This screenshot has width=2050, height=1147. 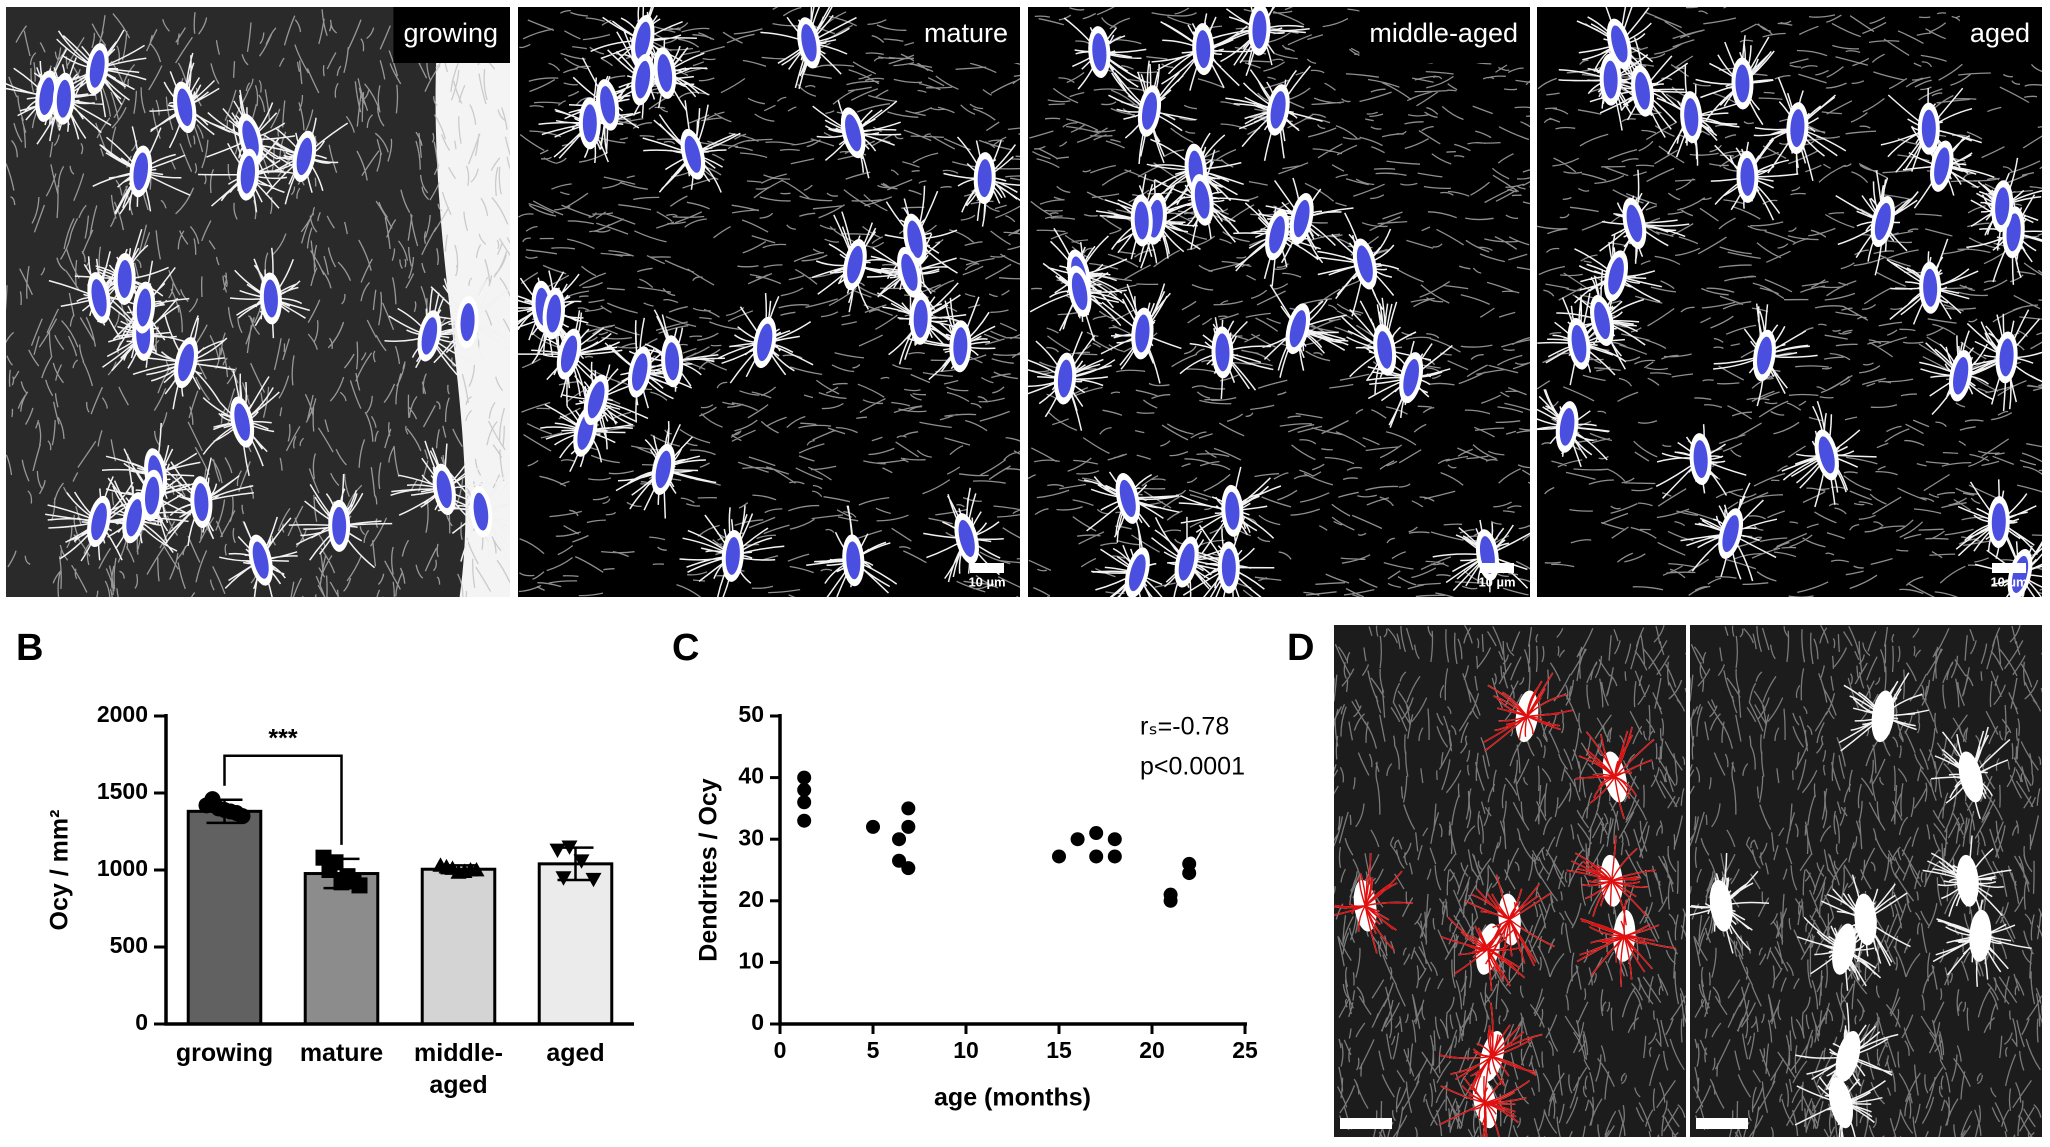 What do you see at coordinates (1300, 648) in the screenshot?
I see `panel-letter: D` at bounding box center [1300, 648].